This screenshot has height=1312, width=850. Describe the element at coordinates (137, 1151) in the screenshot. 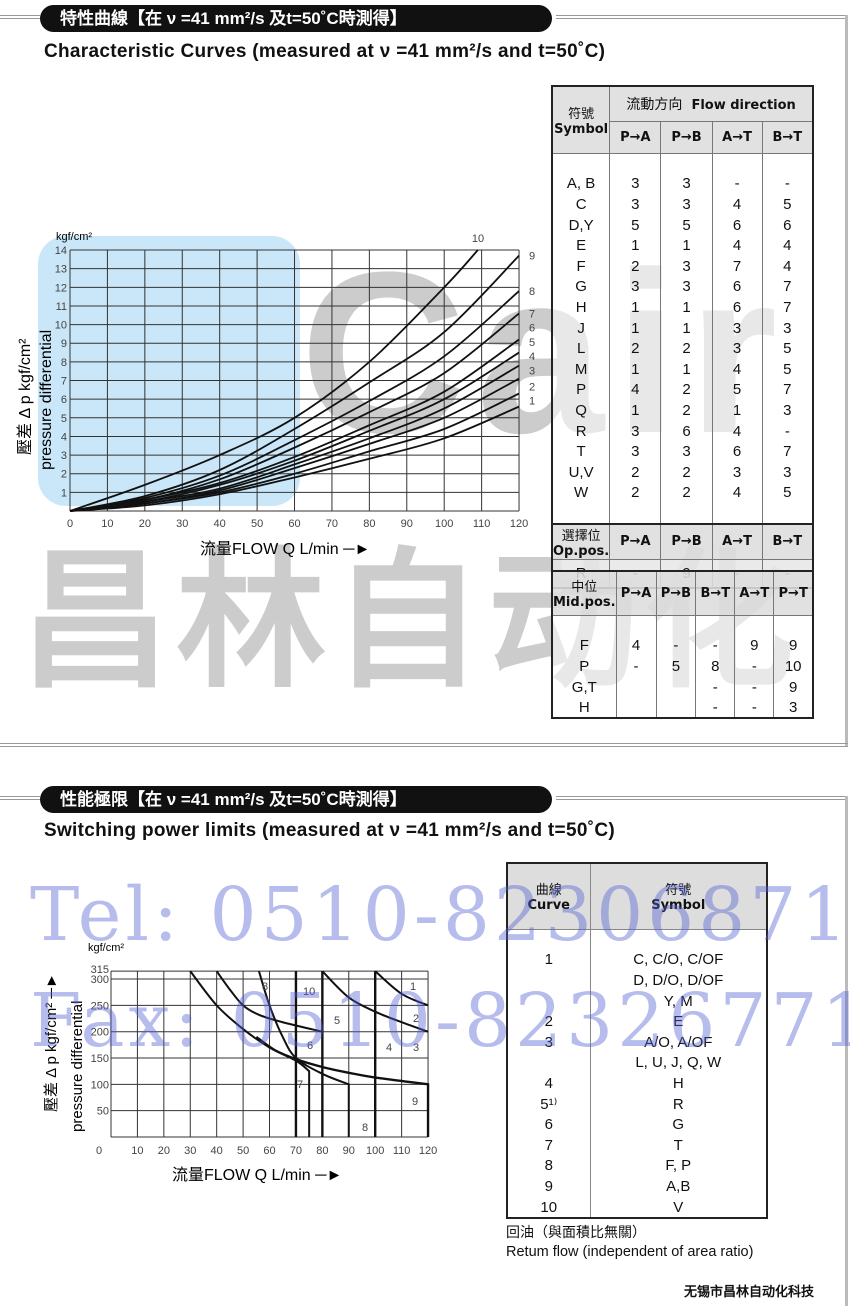

I see `x-tick-label: 10` at that location.